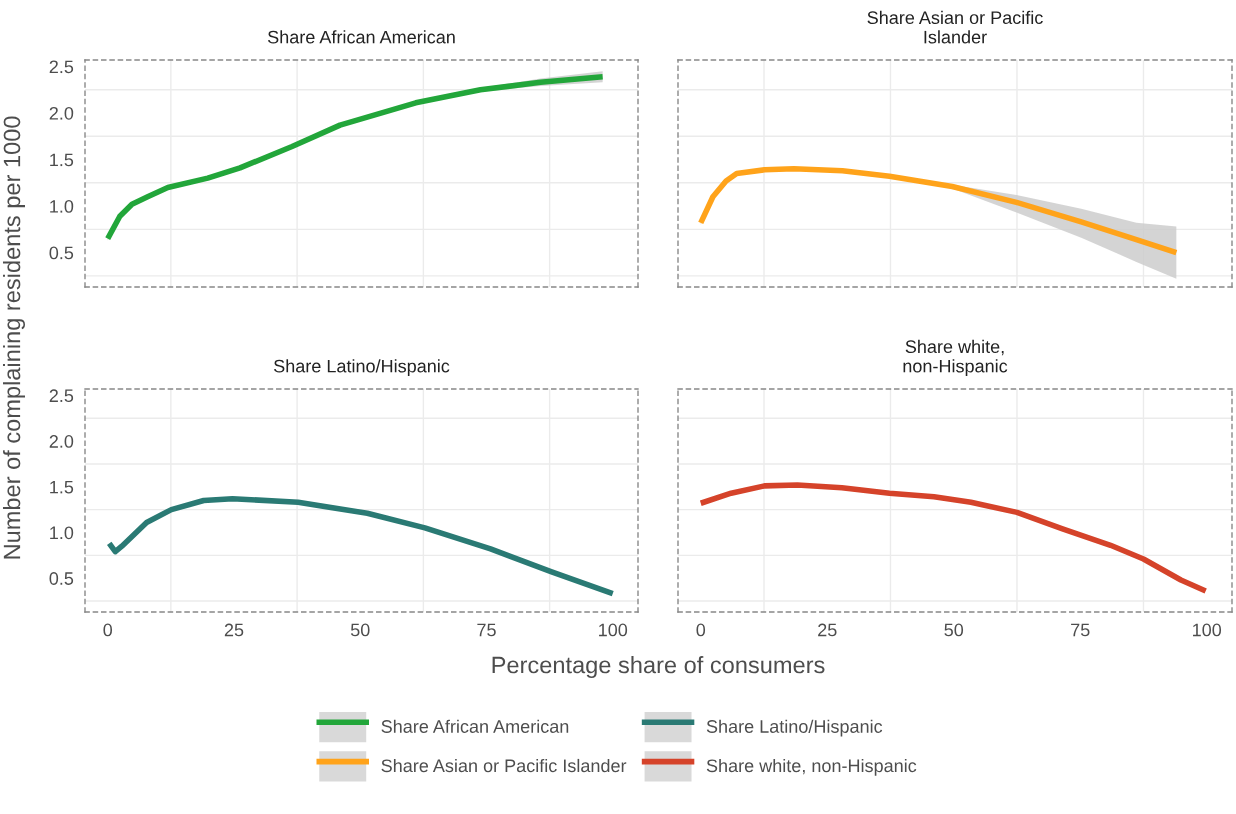 The width and height of the screenshot is (1236, 814). Describe the element at coordinates (362, 368) in the screenshot. I see `chart-title: Share Latino/Hispanic` at that location.